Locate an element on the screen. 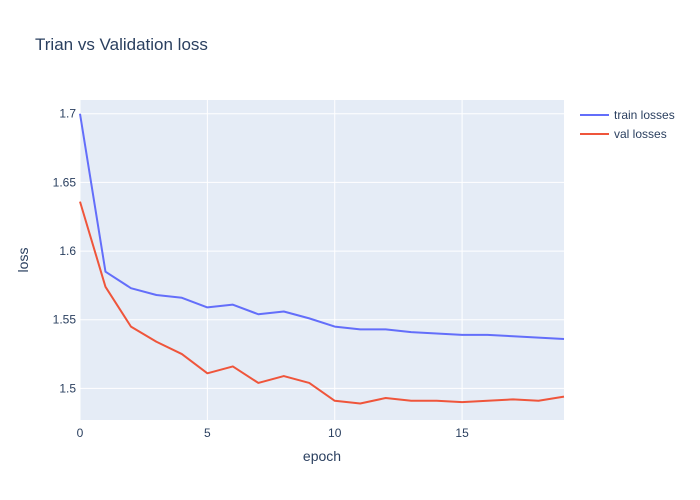 Image resolution: width=700 pixels, height=500 pixels. legend-item-val: val losses is located at coordinates (623, 134).